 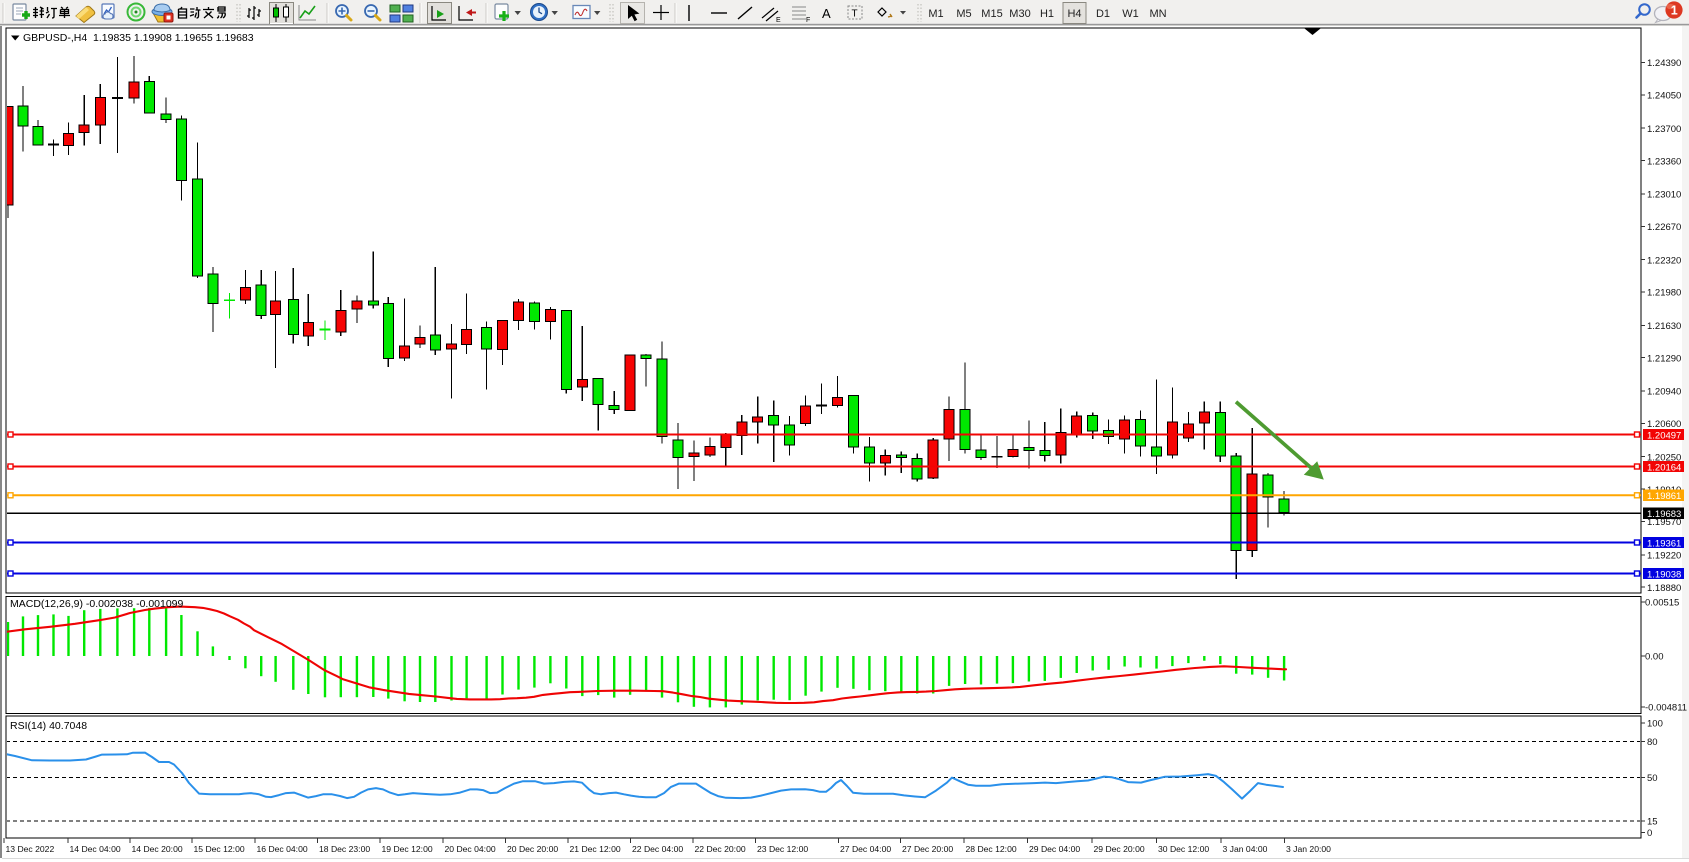 What do you see at coordinates (720, 849) in the screenshot?
I see `svg-text: 22 Dec 20:00` at bounding box center [720, 849].